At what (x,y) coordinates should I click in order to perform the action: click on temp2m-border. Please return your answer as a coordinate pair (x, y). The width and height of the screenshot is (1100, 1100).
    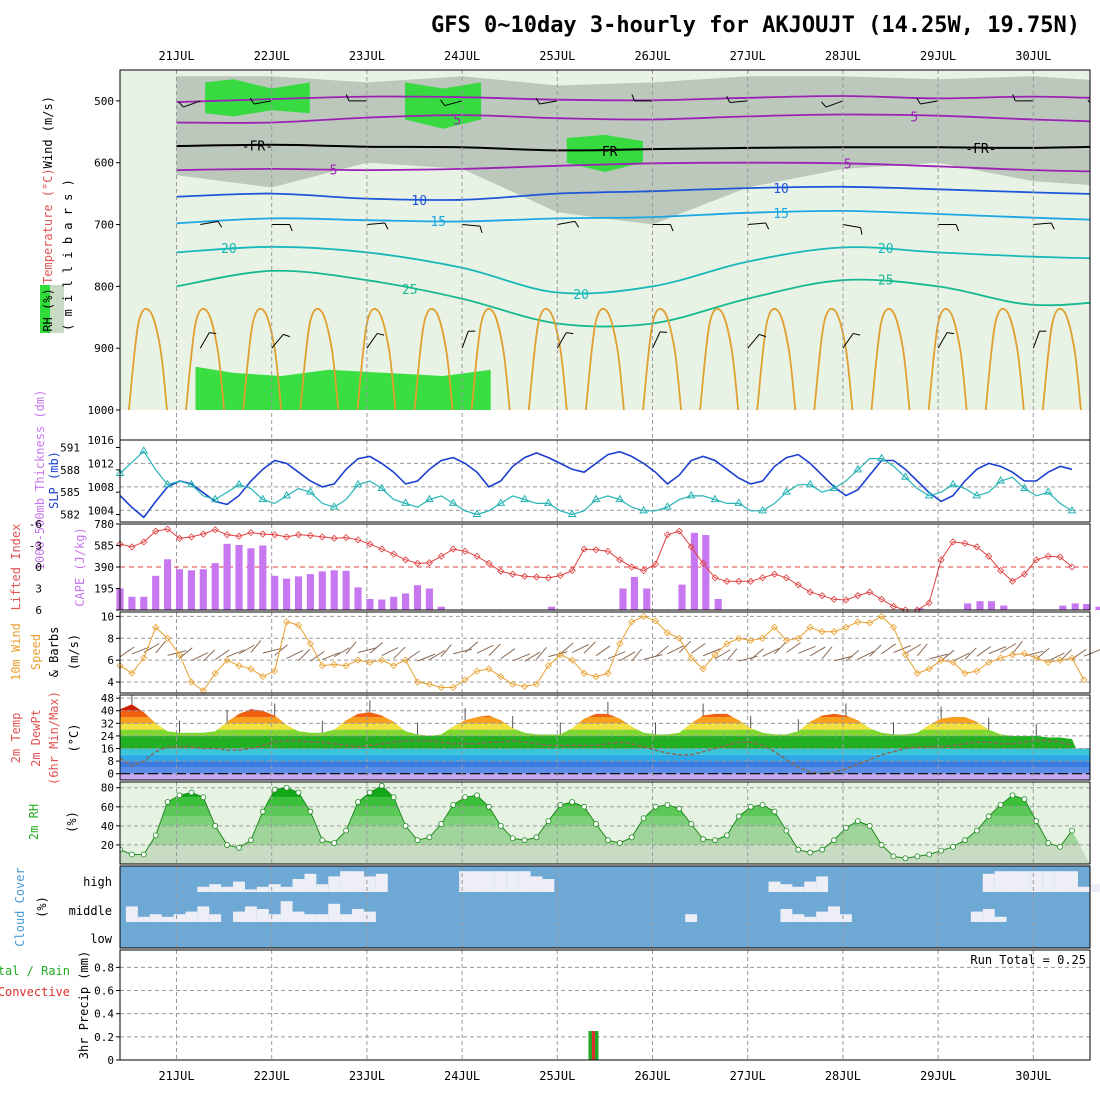
    Looking at the image, I should click on (605, 737).